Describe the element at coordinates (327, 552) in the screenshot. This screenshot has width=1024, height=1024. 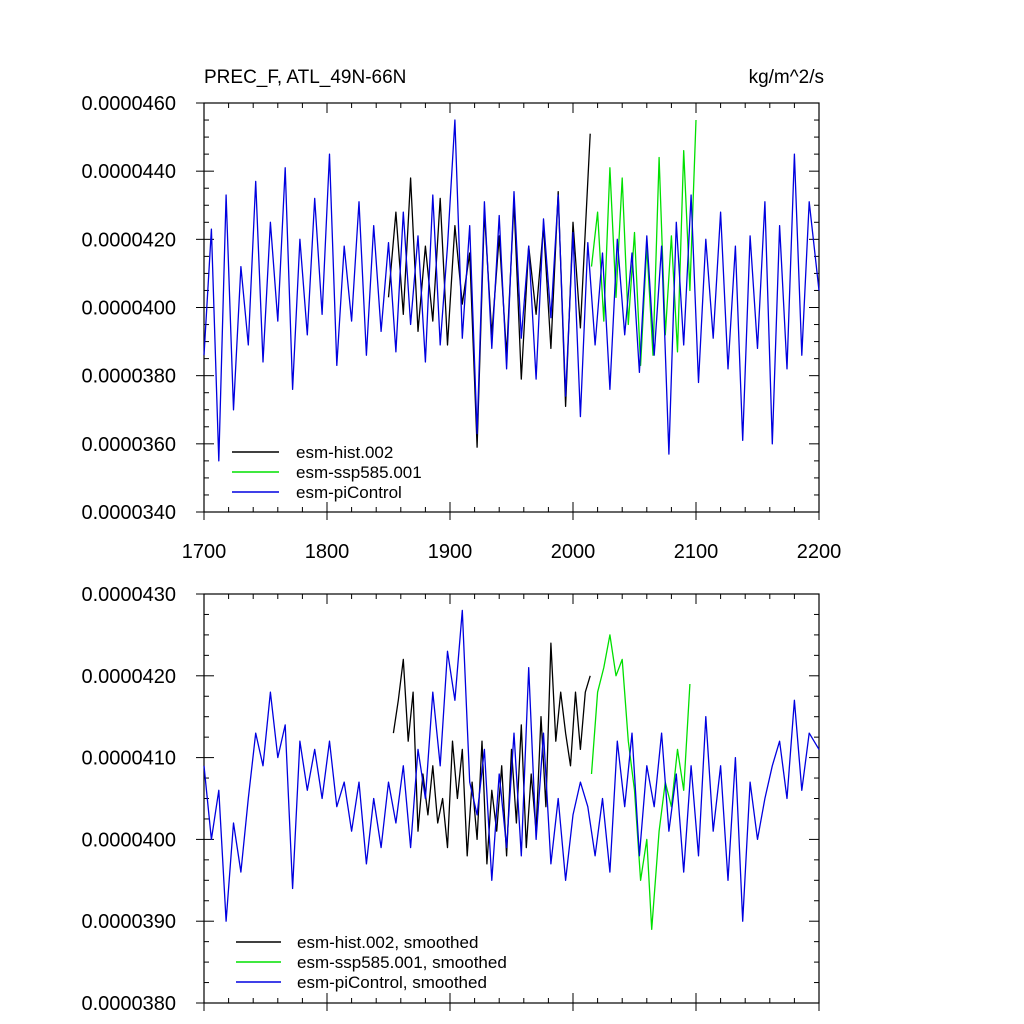
I see `x-tick-label: 1800` at that location.